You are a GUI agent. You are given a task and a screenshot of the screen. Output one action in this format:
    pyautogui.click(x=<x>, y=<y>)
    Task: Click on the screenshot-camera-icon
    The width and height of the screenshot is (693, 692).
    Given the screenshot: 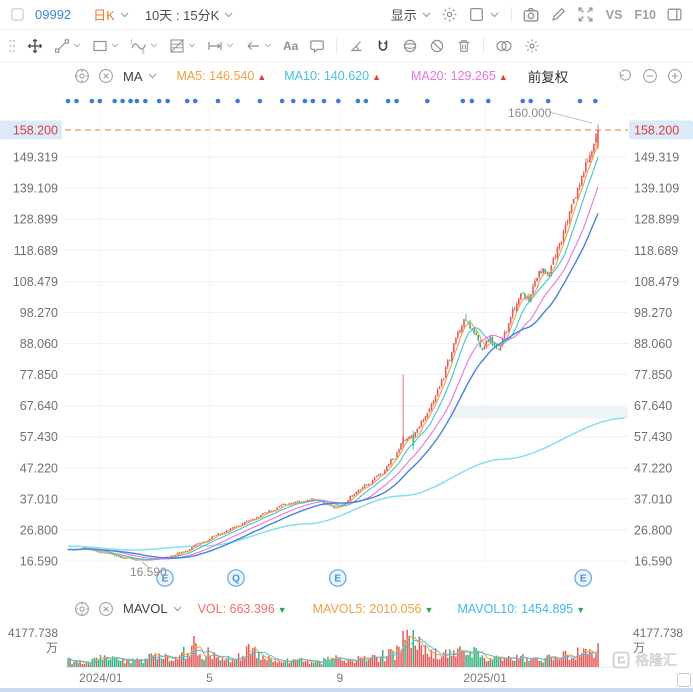 What is the action you would take?
    pyautogui.click(x=531, y=15)
    